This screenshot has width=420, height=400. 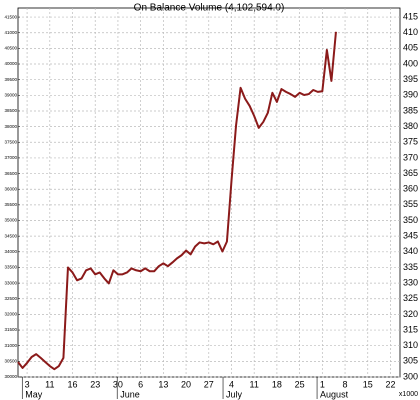 What do you see at coordinates (410, 48) in the screenshot?
I see `y-tick-label: 405` at bounding box center [410, 48].